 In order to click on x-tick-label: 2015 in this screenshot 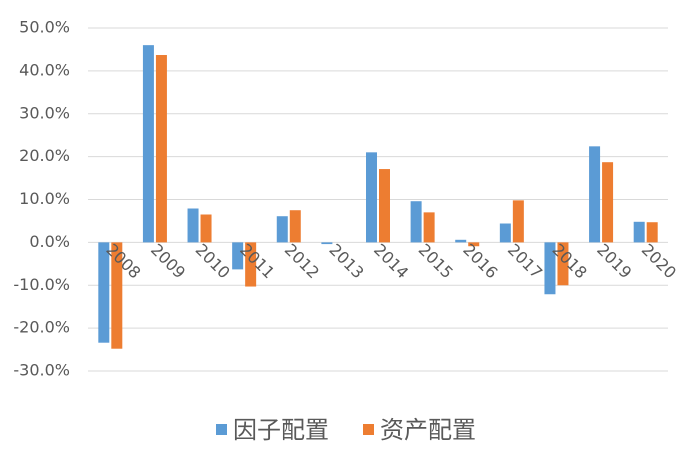, I will do `click(436, 261)`.